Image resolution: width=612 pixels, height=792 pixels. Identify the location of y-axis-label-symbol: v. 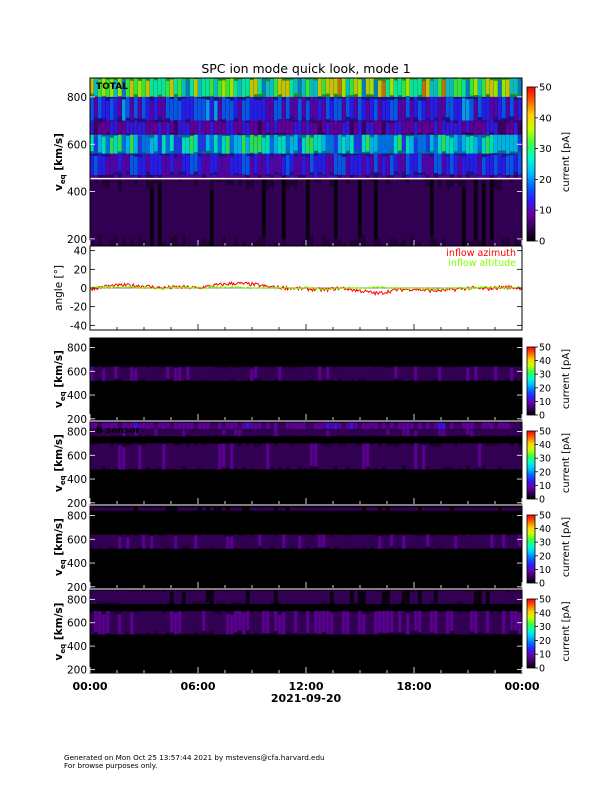
(59, 656).